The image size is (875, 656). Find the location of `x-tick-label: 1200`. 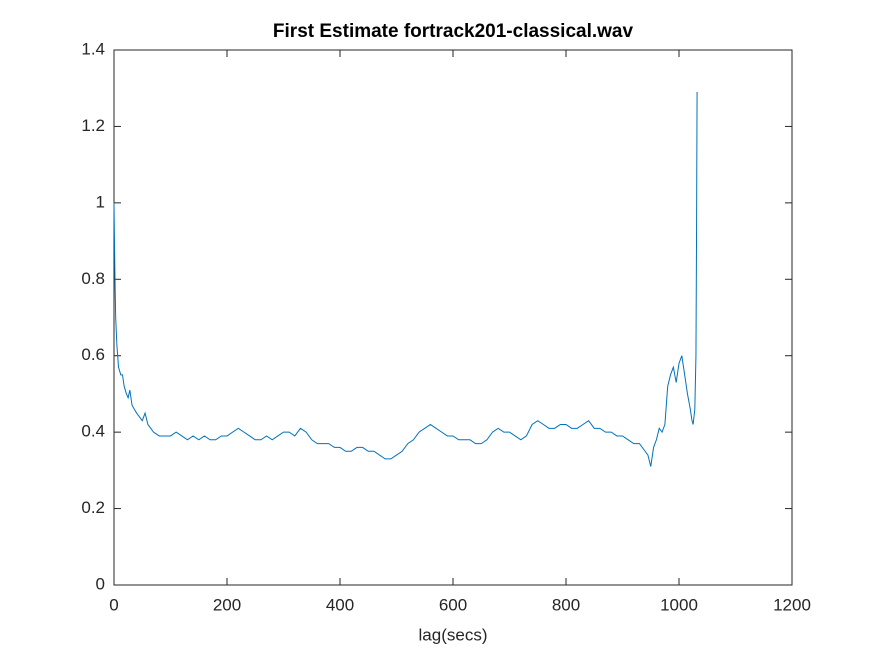

x-tick-label: 1200 is located at coordinates (792, 604).